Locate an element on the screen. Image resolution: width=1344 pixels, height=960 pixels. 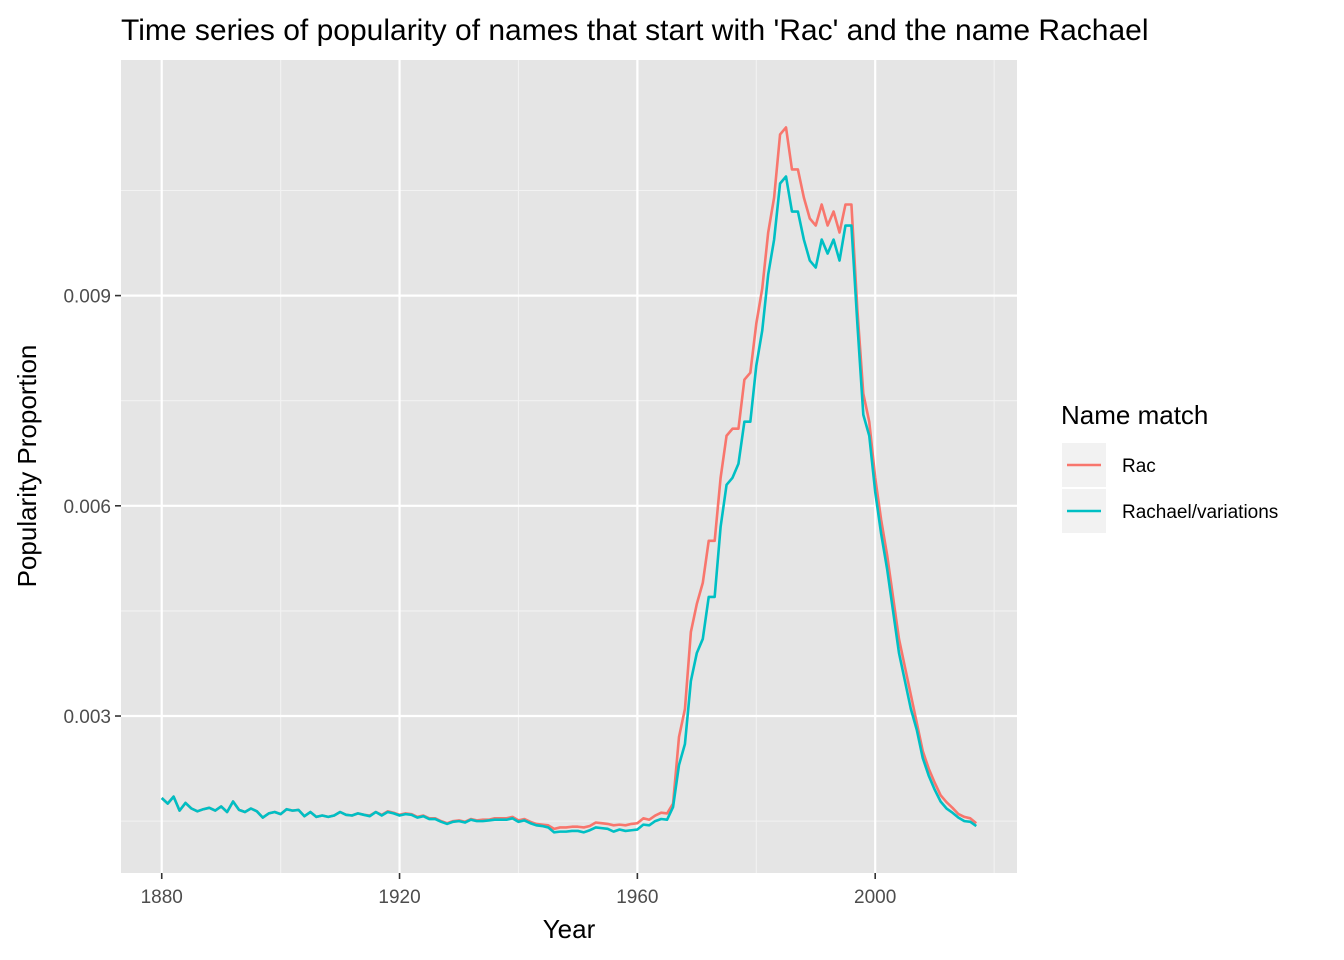
y-tick-label: 0.006 is located at coordinates (87, 507).